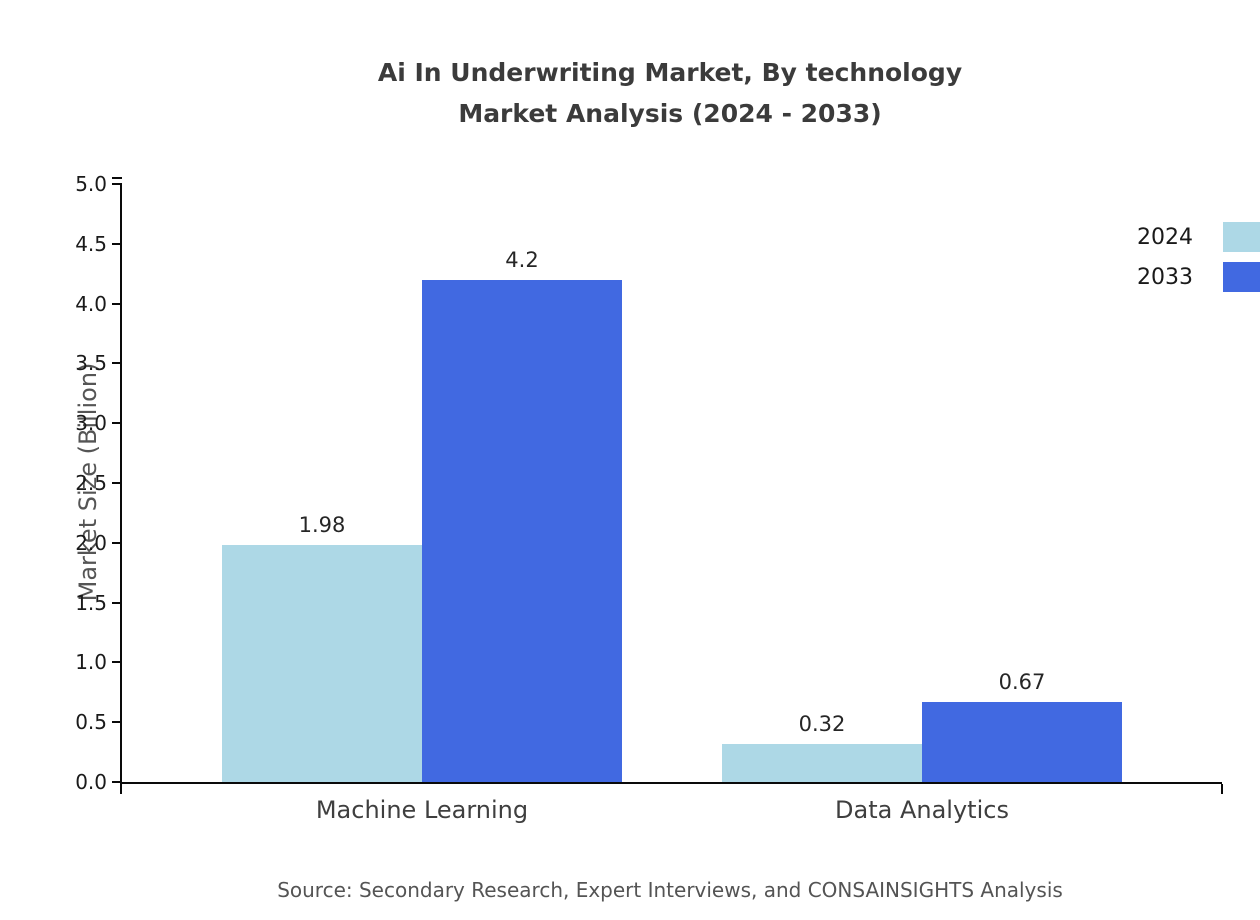 This screenshot has height=920, width=1260. What do you see at coordinates (670, 113) in the screenshot?
I see `chart-title-line-2: Market Analysis (2024 - 2033)` at bounding box center [670, 113].